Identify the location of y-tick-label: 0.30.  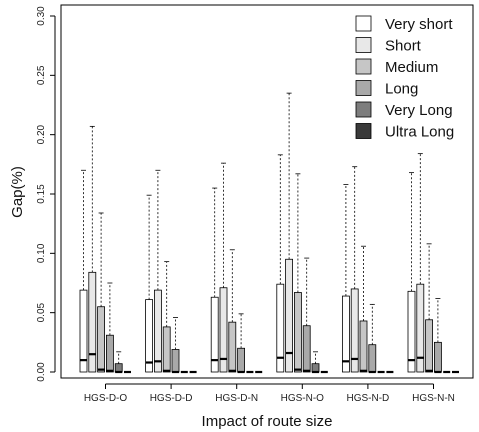
(41, 16).